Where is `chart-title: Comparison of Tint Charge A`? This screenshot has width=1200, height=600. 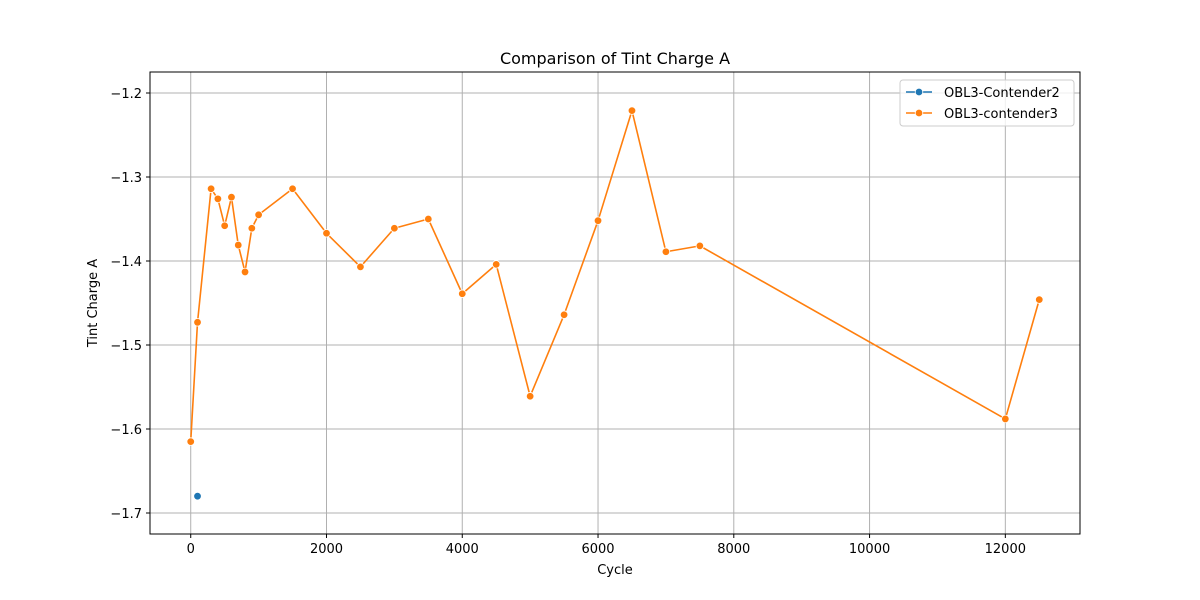 chart-title: Comparison of Tint Charge A is located at coordinates (615, 58).